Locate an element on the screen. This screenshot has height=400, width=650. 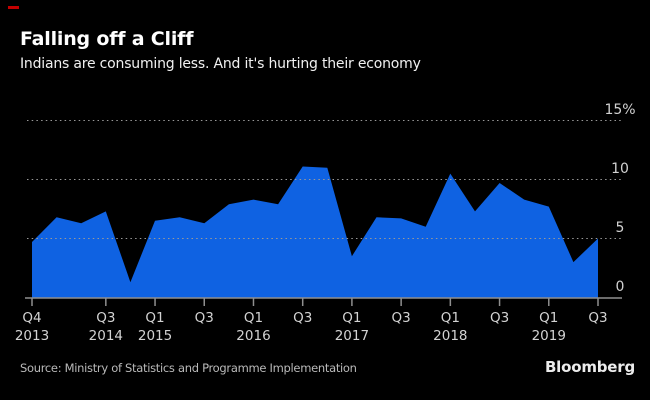
x-axis-year-label: 2014 is located at coordinates (106, 336).